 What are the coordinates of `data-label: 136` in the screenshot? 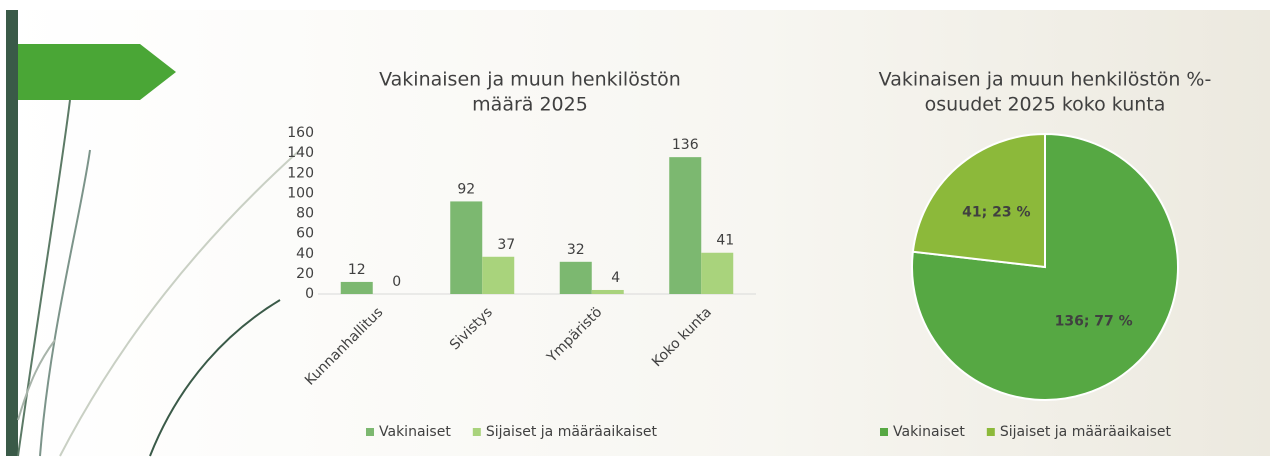 It's located at (685, 145).